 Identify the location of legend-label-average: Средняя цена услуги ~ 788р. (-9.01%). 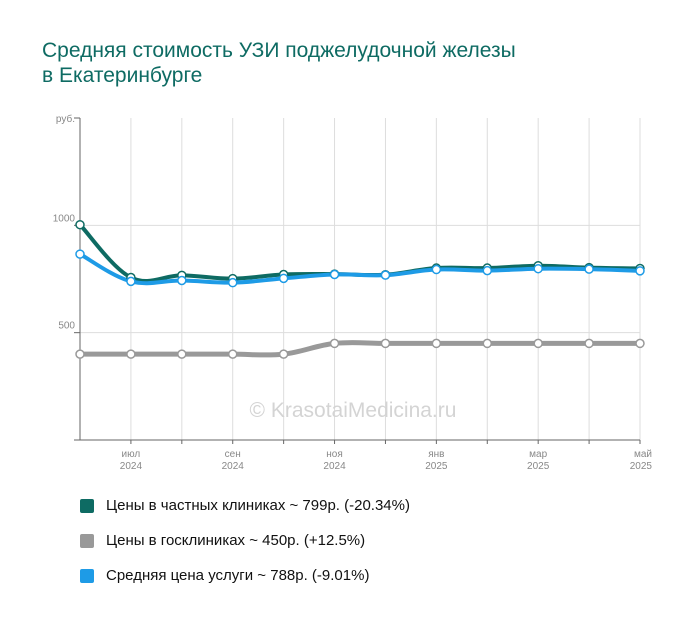
(238, 575).